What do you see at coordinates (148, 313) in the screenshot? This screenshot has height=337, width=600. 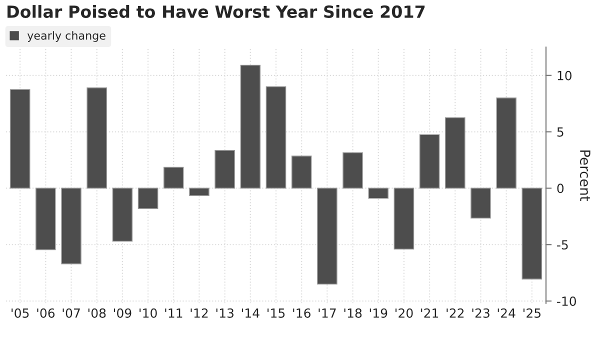 I see `x-tick-label: '10` at bounding box center [148, 313].